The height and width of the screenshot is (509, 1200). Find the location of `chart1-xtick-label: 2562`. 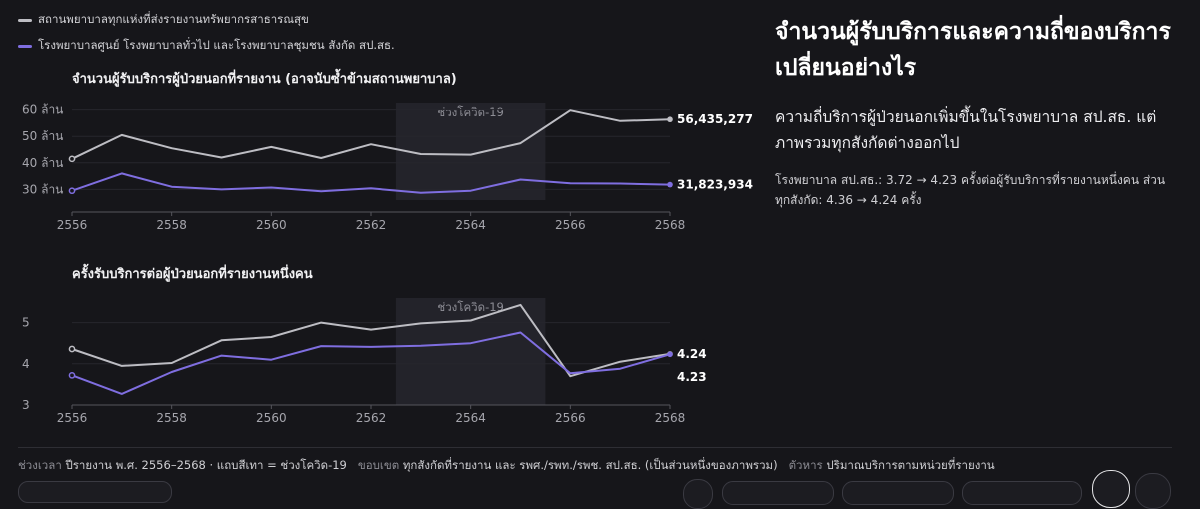

chart1-xtick-label: 2562 is located at coordinates (371, 225).